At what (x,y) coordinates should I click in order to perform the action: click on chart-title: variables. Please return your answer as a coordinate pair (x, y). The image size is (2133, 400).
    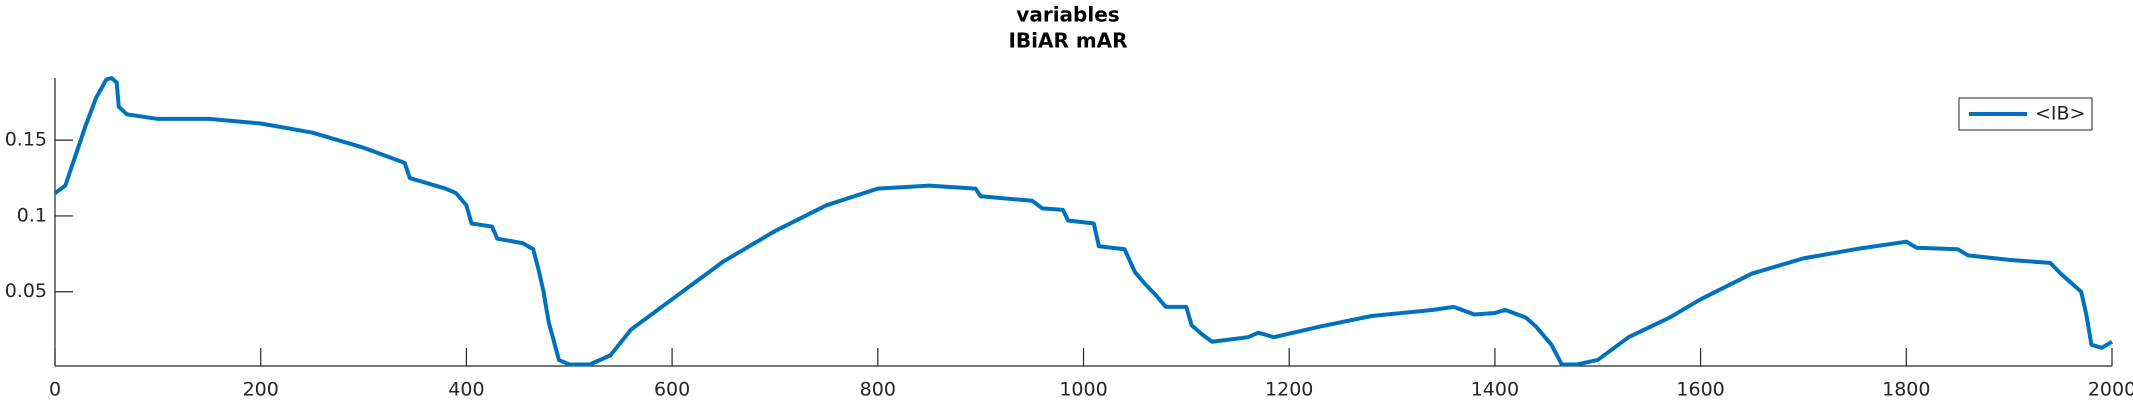
    Looking at the image, I should click on (1067, 15).